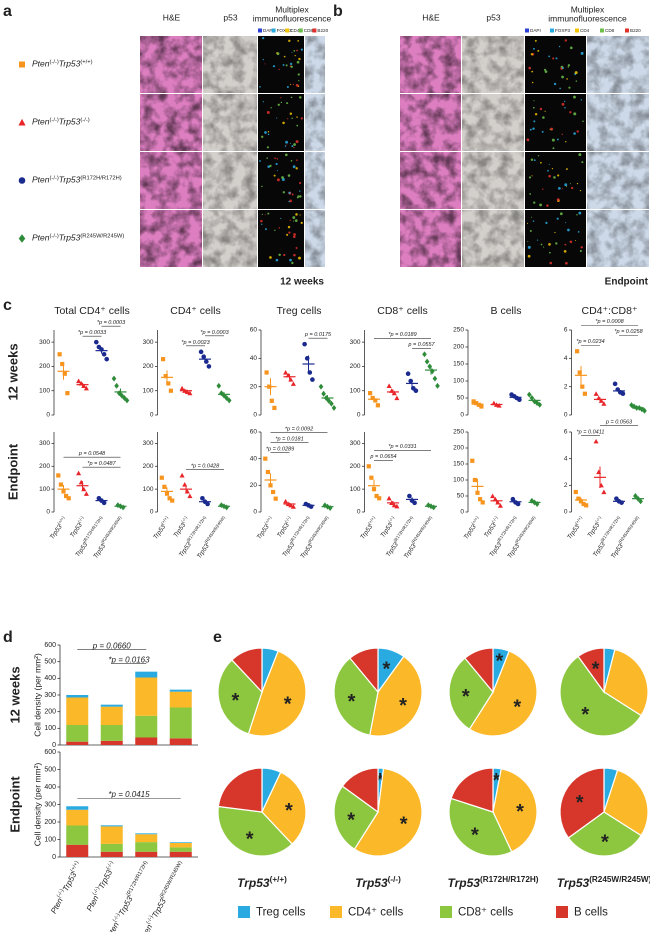  Describe the element at coordinates (610, 30) in the screenshot. I see `channel-name: CD8` at that location.